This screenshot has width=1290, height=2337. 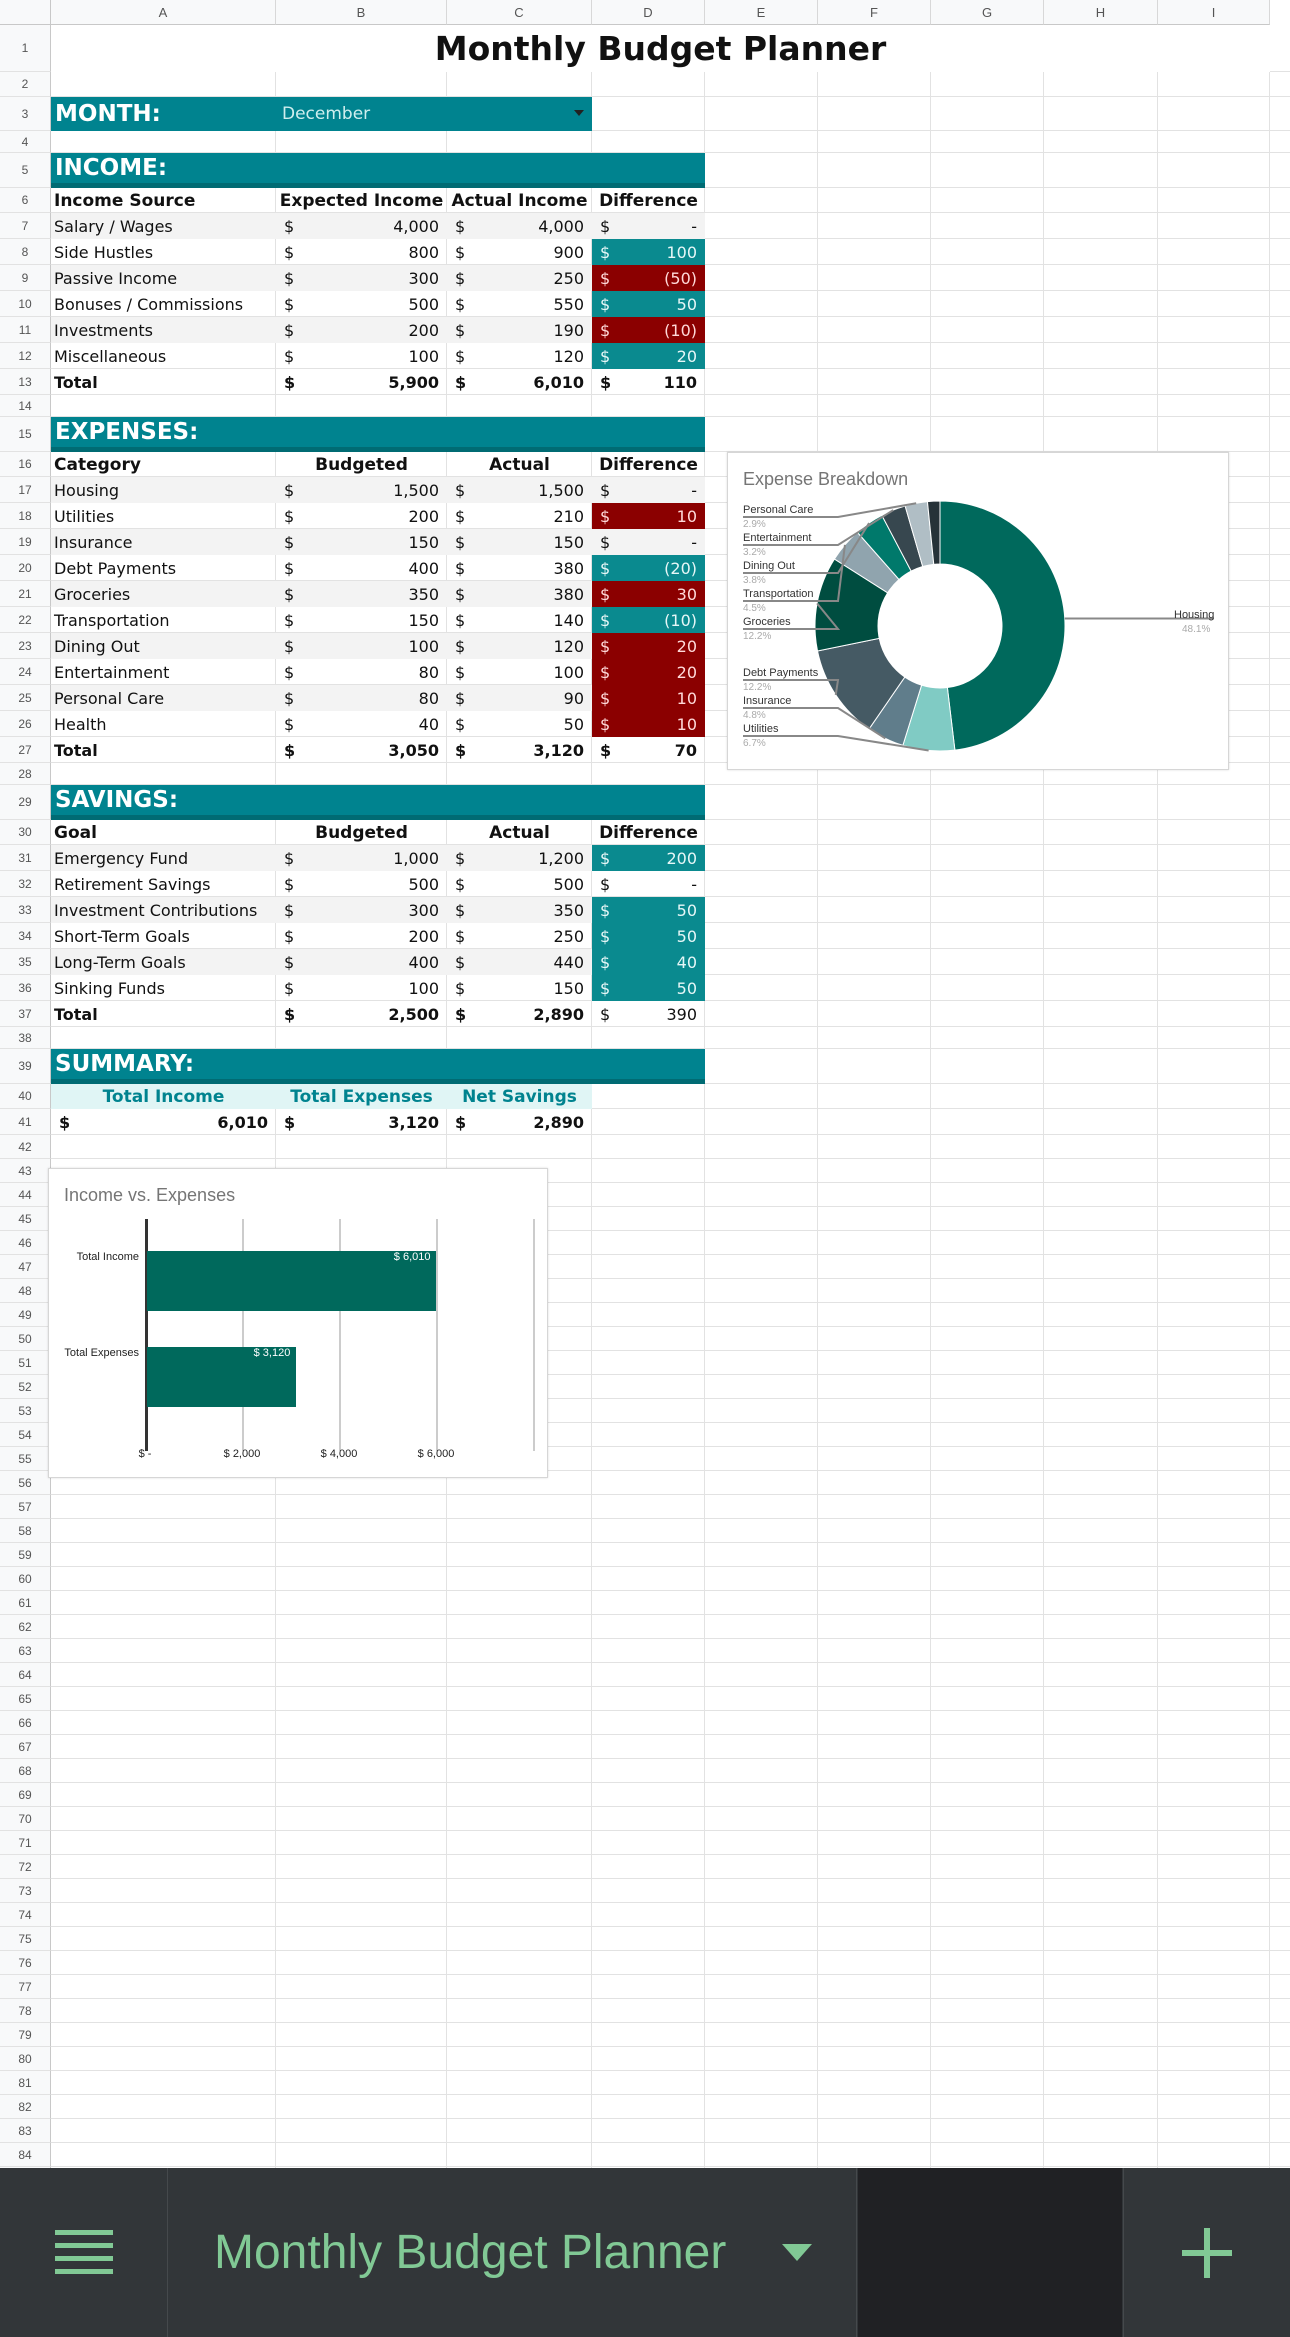 What do you see at coordinates (115, 568) in the screenshot?
I see `expenses-row-label: Debt Payments` at bounding box center [115, 568].